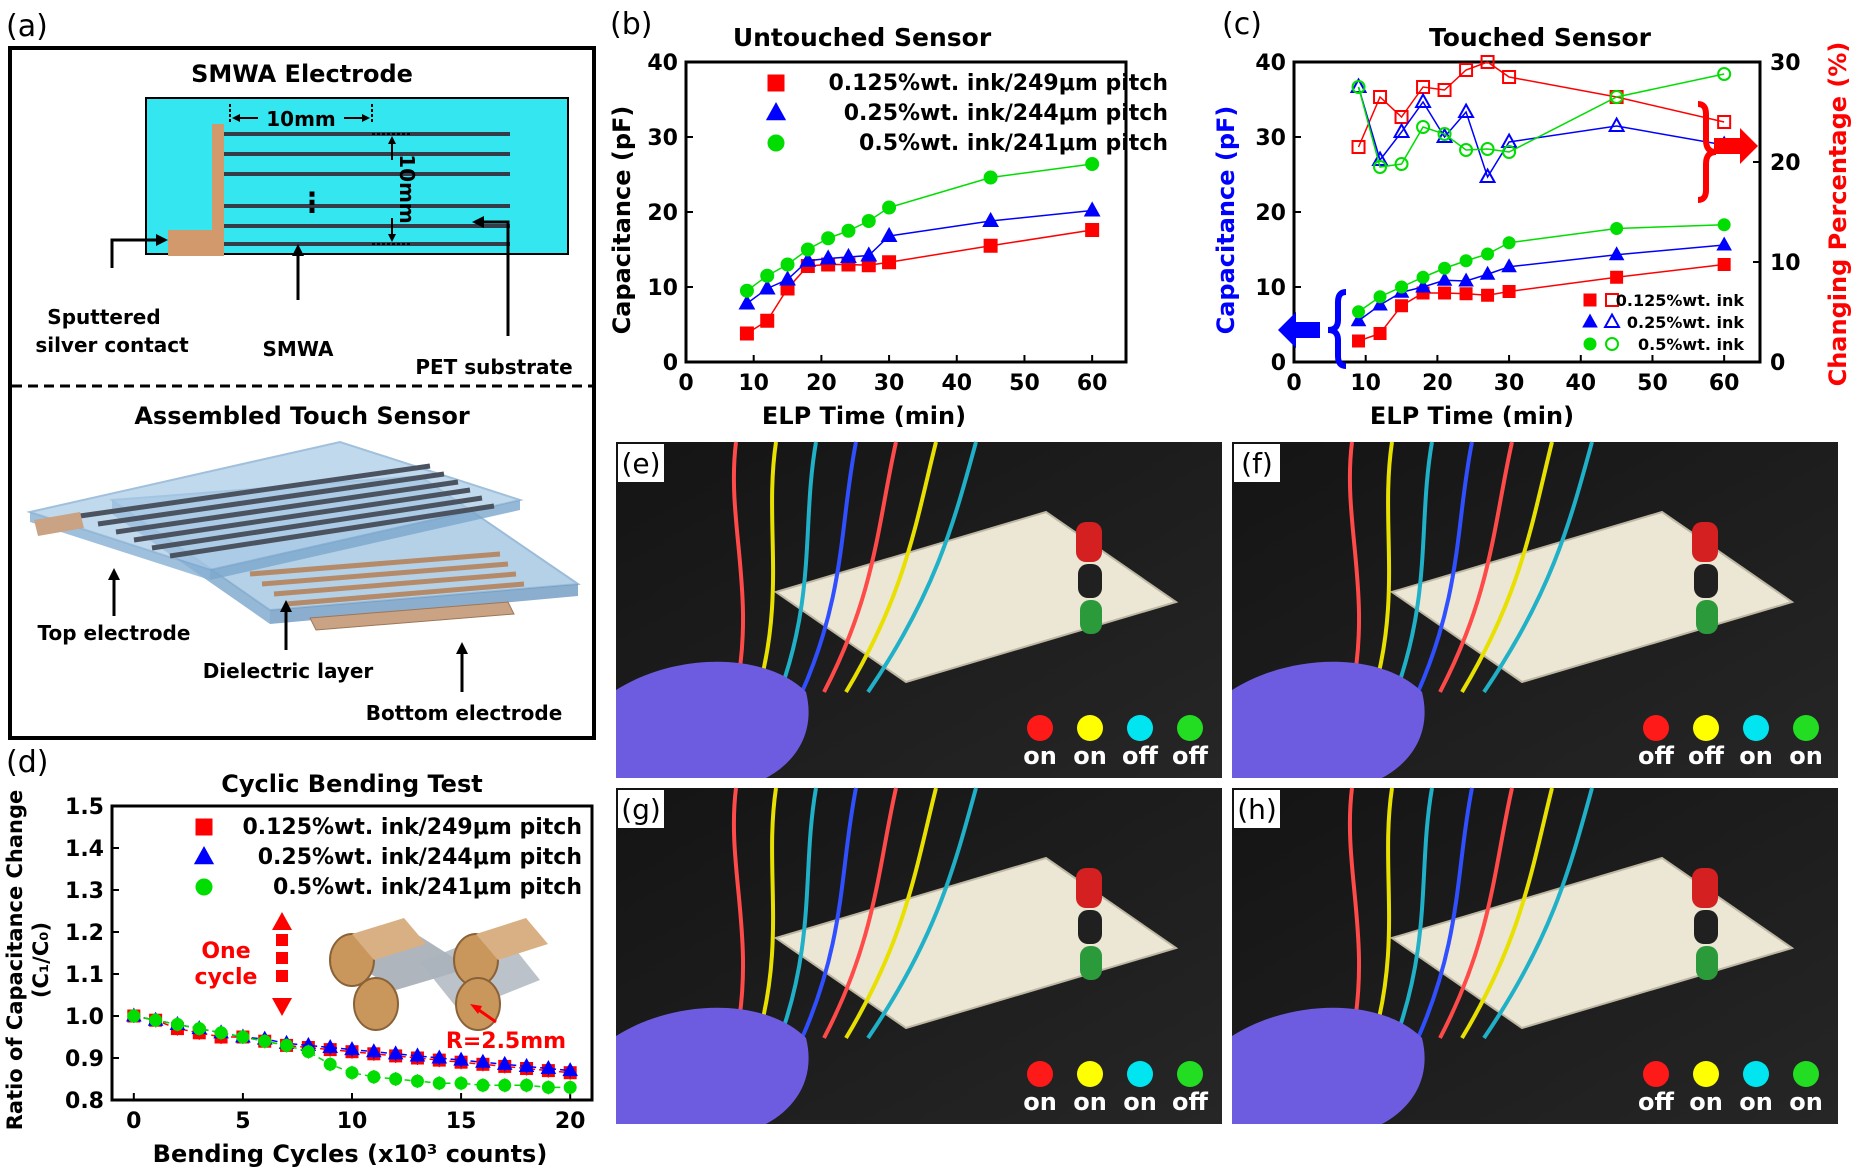 Image resolution: width=1862 pixels, height=1170 pixels. Describe the element at coordinates (1705, 888) in the screenshot. I see `red-terminal` at that location.